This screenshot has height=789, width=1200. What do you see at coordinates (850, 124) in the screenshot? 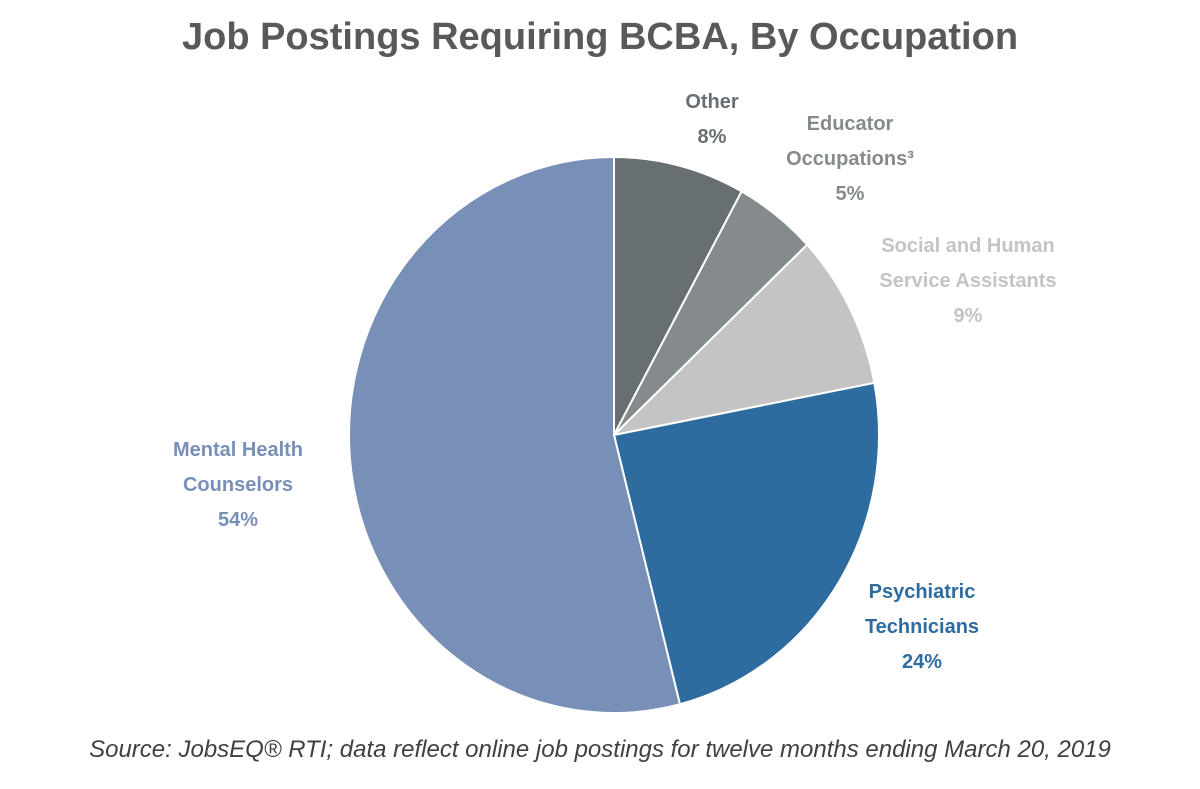
I see `category-label-line: Educator` at bounding box center [850, 124].